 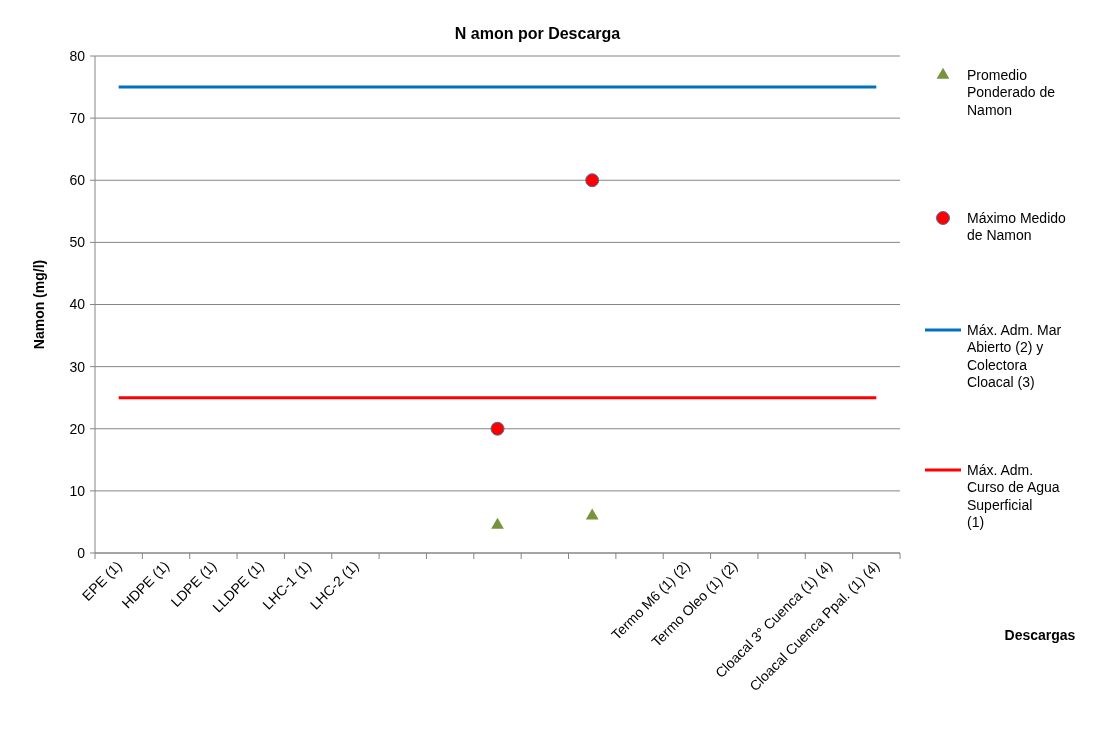 I want to click on y-axis-title: Namon (mg/l), so click(x=39, y=304).